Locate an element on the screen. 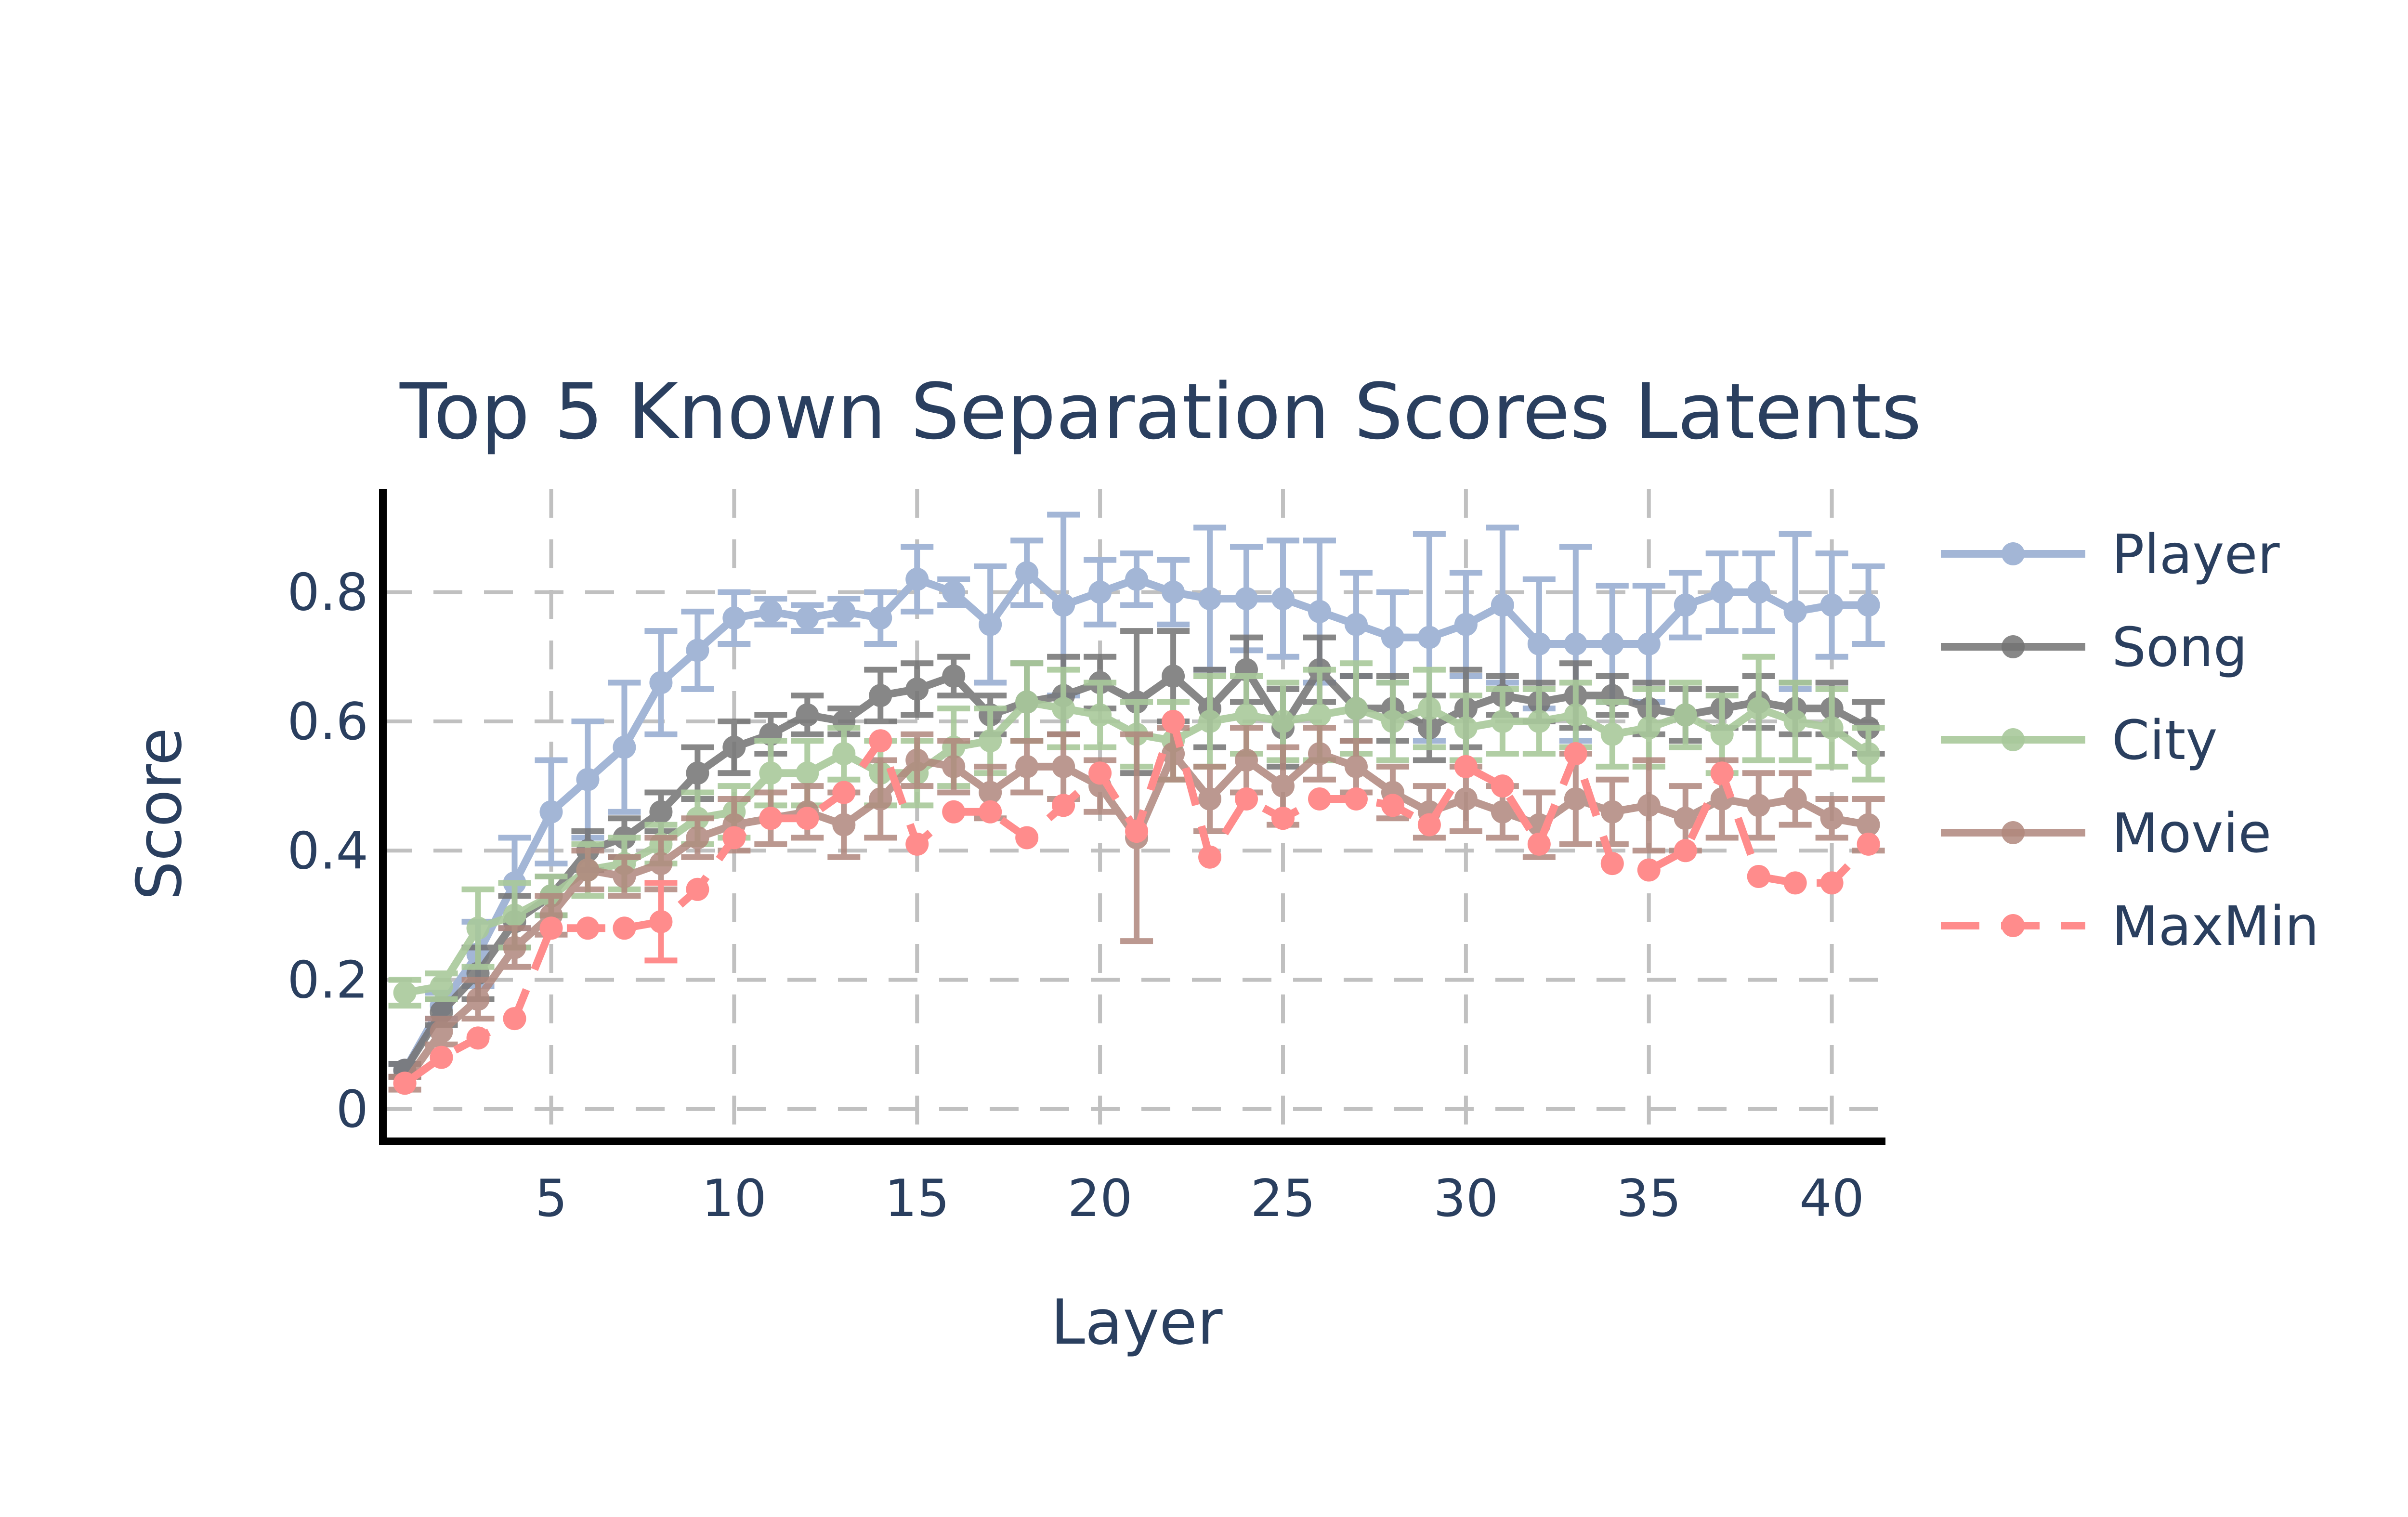 The image size is (2408, 1517). y-tick-label: 0 is located at coordinates (352, 1109).